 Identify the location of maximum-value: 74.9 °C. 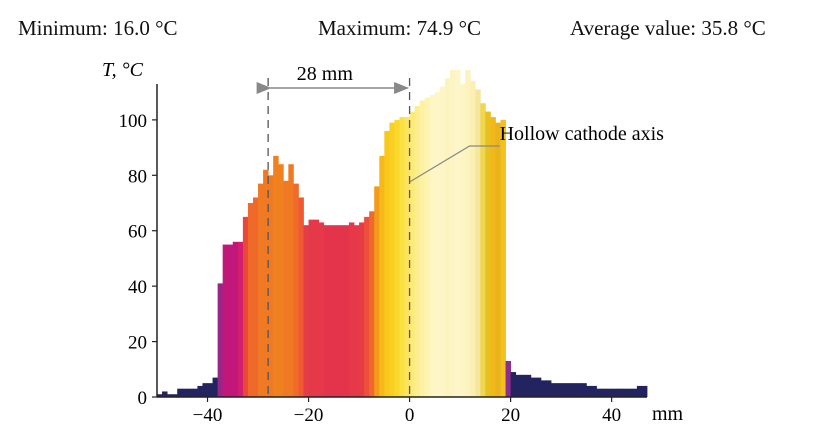
(448, 28).